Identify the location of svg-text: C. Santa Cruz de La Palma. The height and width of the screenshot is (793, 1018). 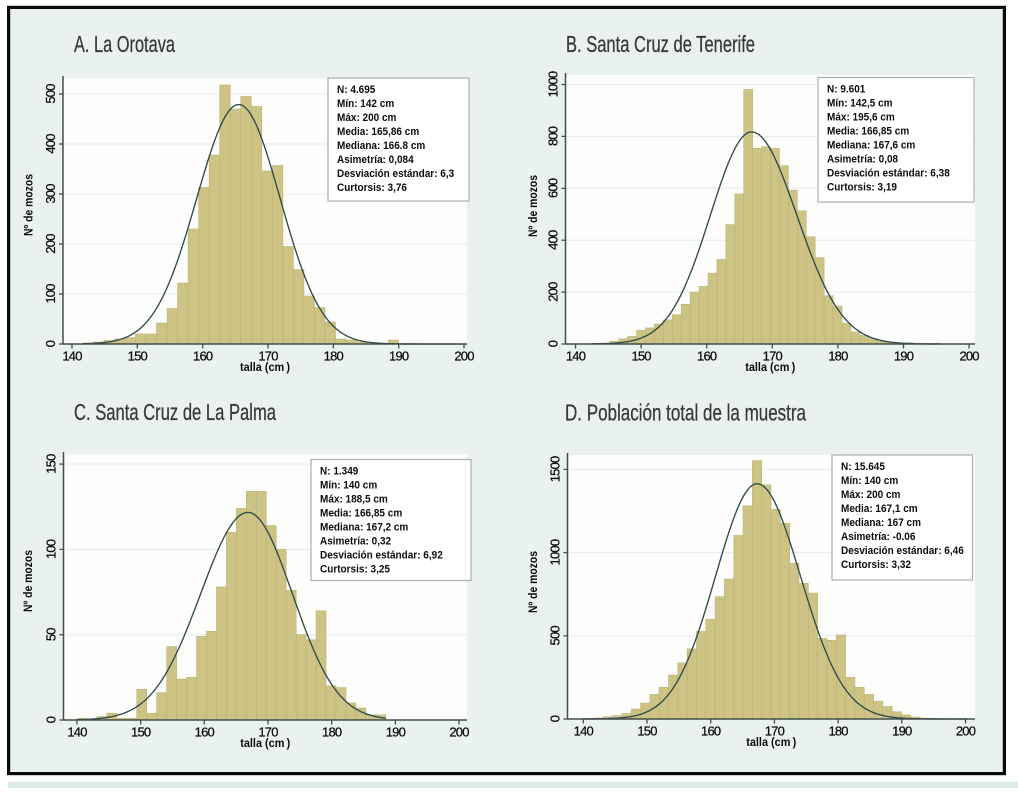
(175, 412).